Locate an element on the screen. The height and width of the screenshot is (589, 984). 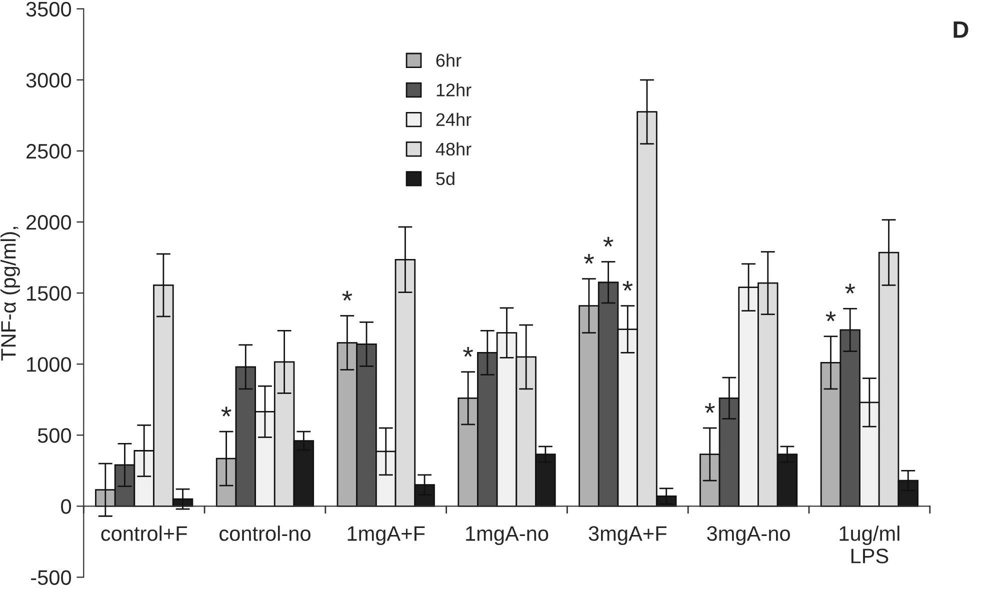
x-tick-label: control-no is located at coordinates (265, 533).